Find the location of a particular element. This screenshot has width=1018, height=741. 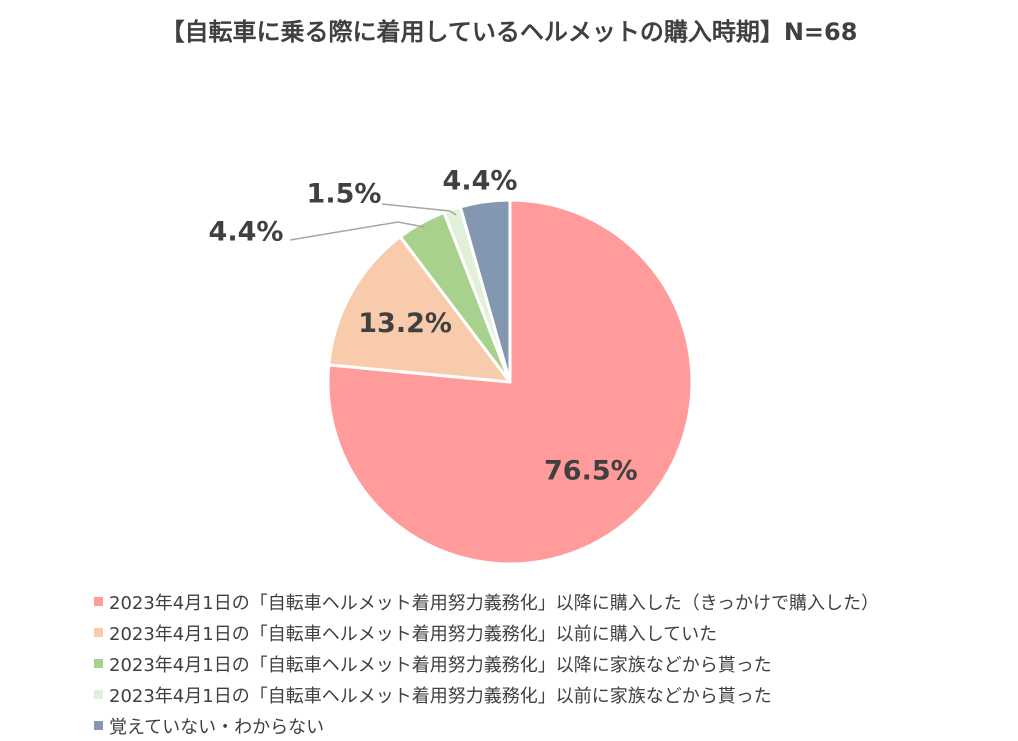

data-label-2: 13.2% is located at coordinates (405, 323).